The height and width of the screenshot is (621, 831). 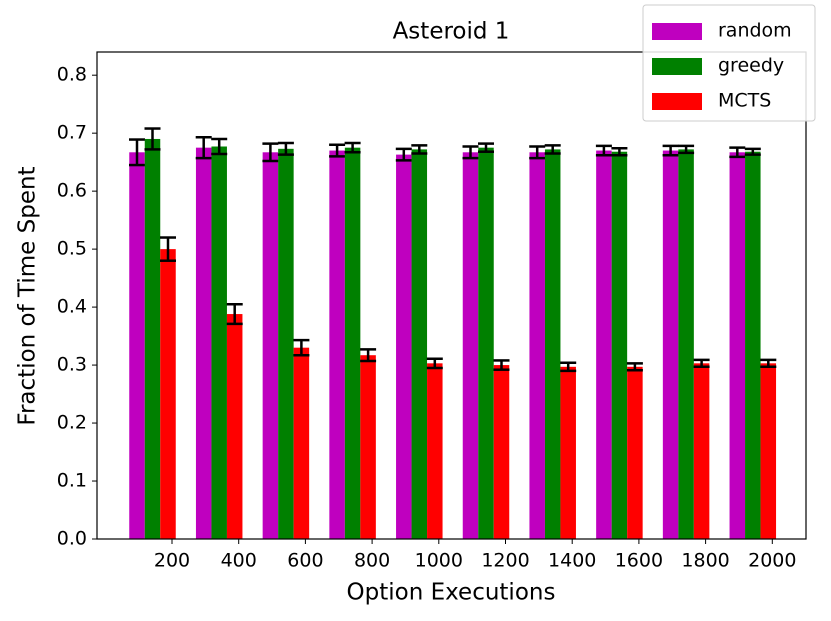 I want to click on x-tick-label: 1000, so click(x=439, y=561).